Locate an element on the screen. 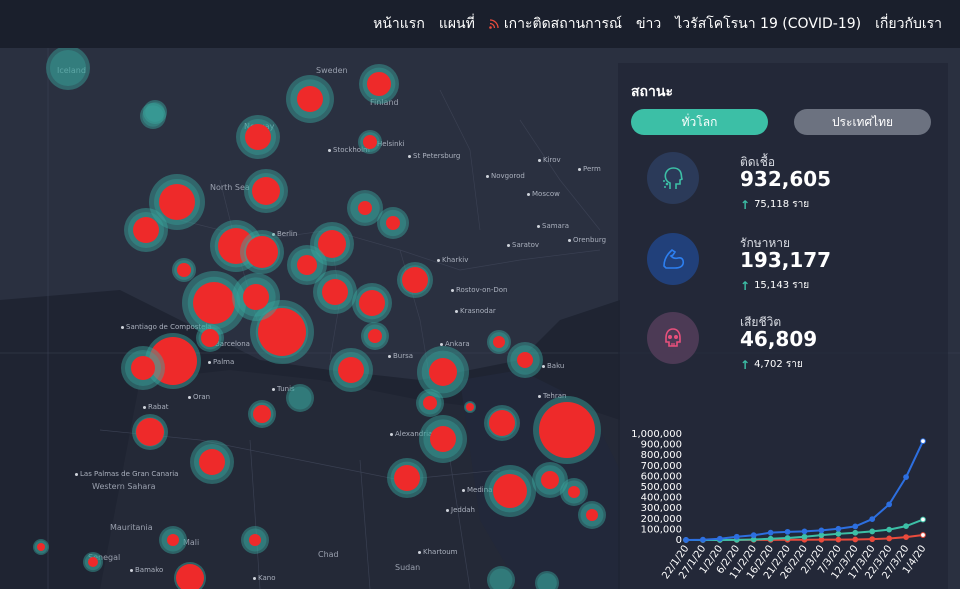 This screenshot has width=960, height=589. country-label: Iceland is located at coordinates (71, 70).